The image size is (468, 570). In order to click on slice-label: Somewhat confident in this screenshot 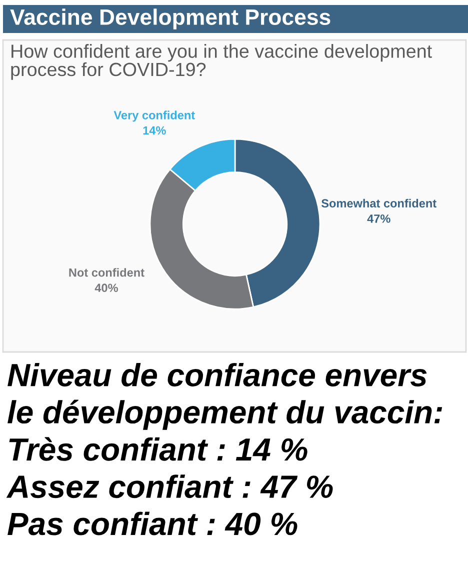, I will do `click(378, 203)`.